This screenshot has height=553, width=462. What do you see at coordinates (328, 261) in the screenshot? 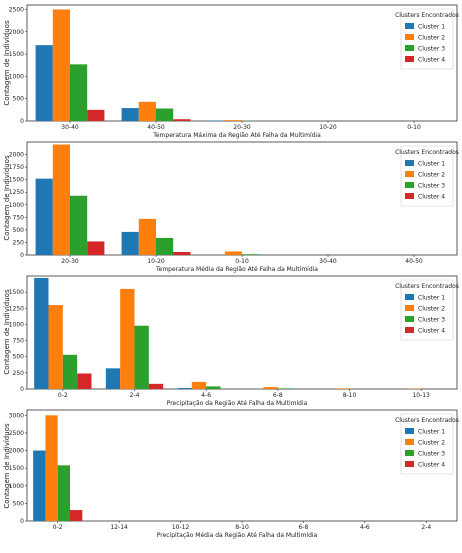
I see `x-tick-label: 30-40` at bounding box center [328, 261].